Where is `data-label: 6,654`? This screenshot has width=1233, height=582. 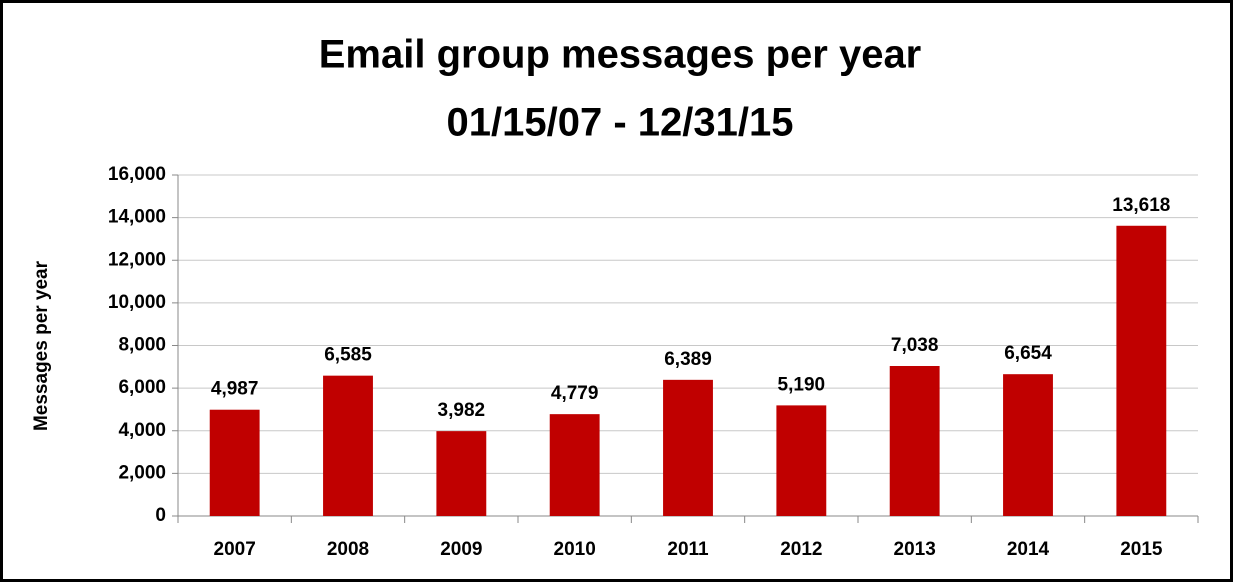
data-label: 6,654 is located at coordinates (1028, 353).